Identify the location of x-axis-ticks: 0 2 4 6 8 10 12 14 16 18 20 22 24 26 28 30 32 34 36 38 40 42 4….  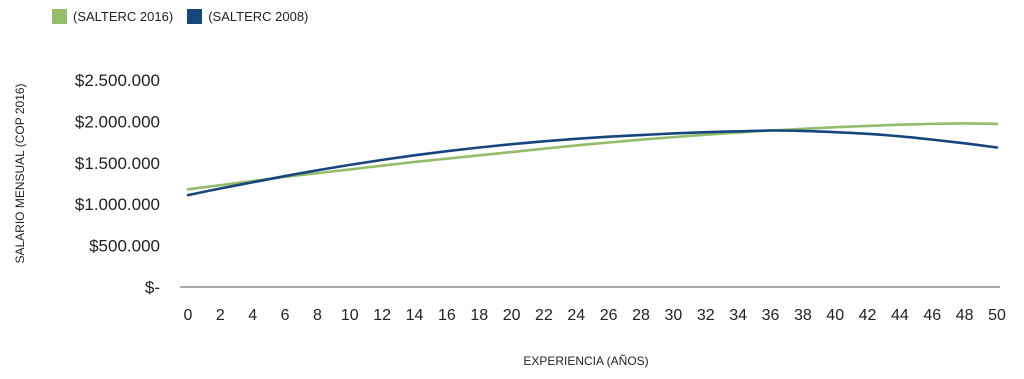
(595, 315).